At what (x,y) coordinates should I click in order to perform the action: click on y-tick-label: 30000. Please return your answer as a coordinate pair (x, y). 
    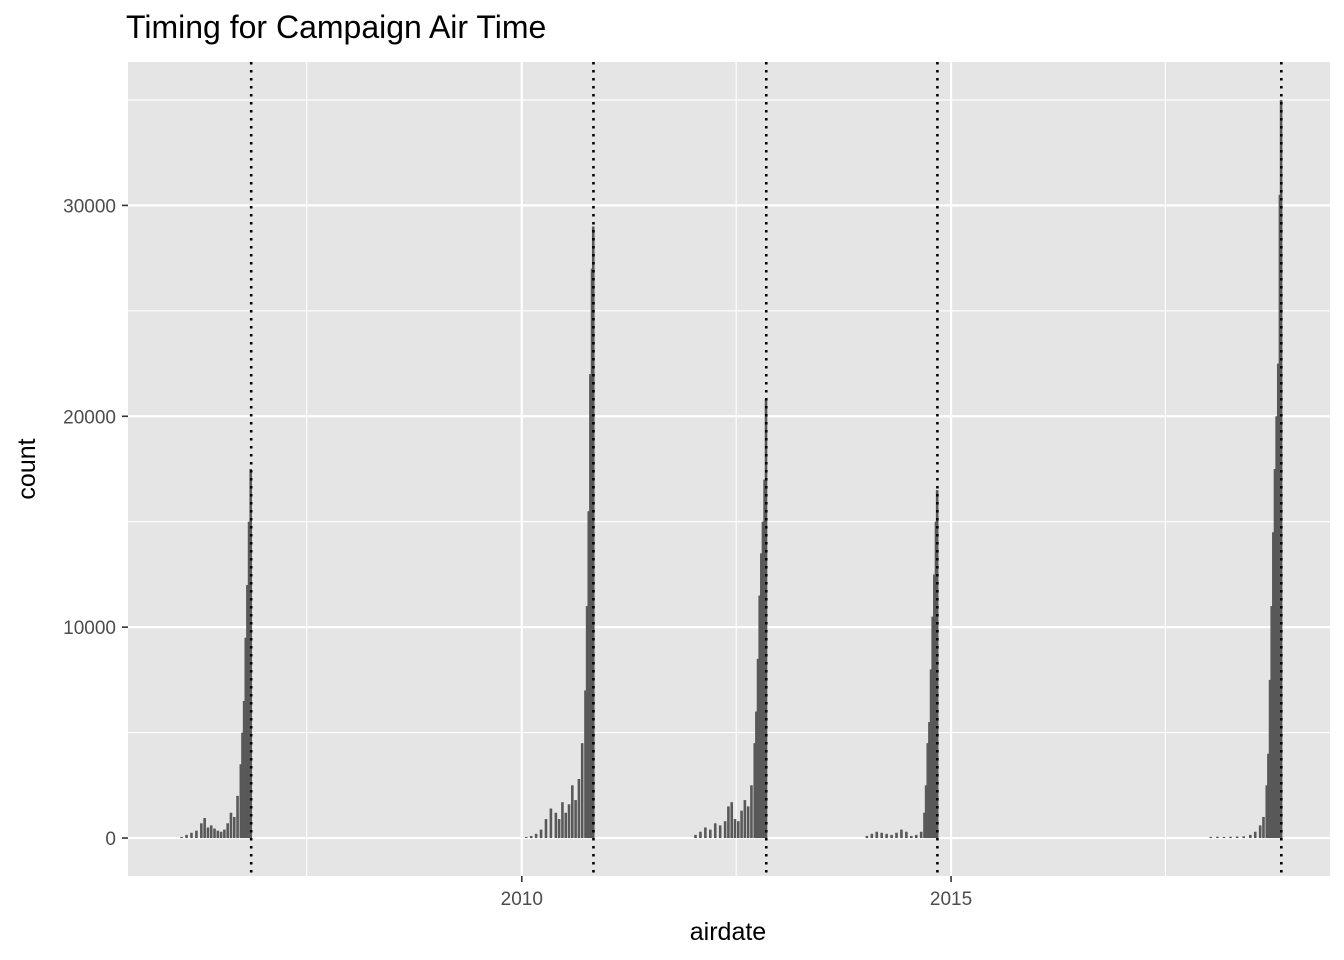
    Looking at the image, I should click on (89, 206).